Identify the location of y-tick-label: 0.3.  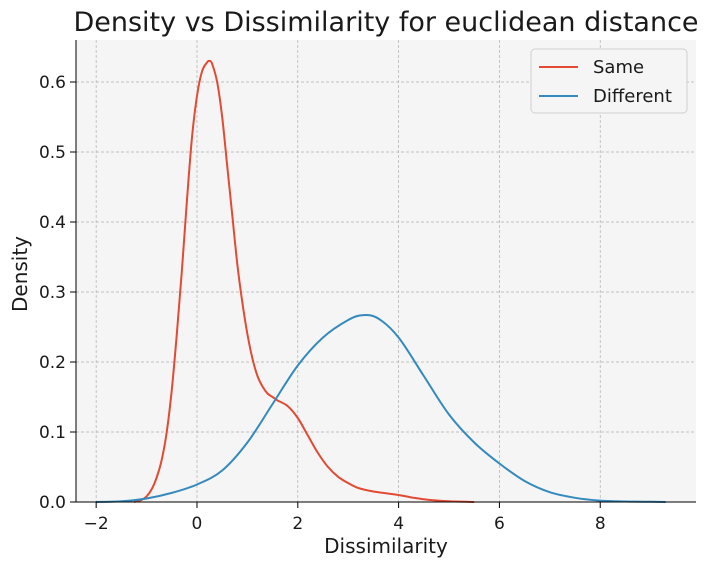
(52, 293).